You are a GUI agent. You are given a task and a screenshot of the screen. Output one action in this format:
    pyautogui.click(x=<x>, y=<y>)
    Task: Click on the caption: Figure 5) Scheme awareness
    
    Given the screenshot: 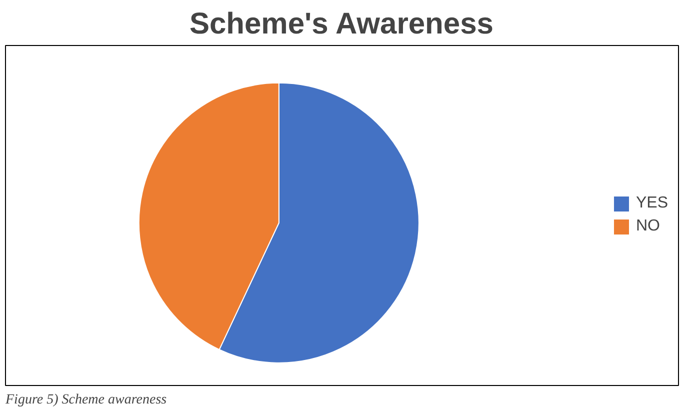 What is the action you would take?
    pyautogui.click(x=86, y=400)
    